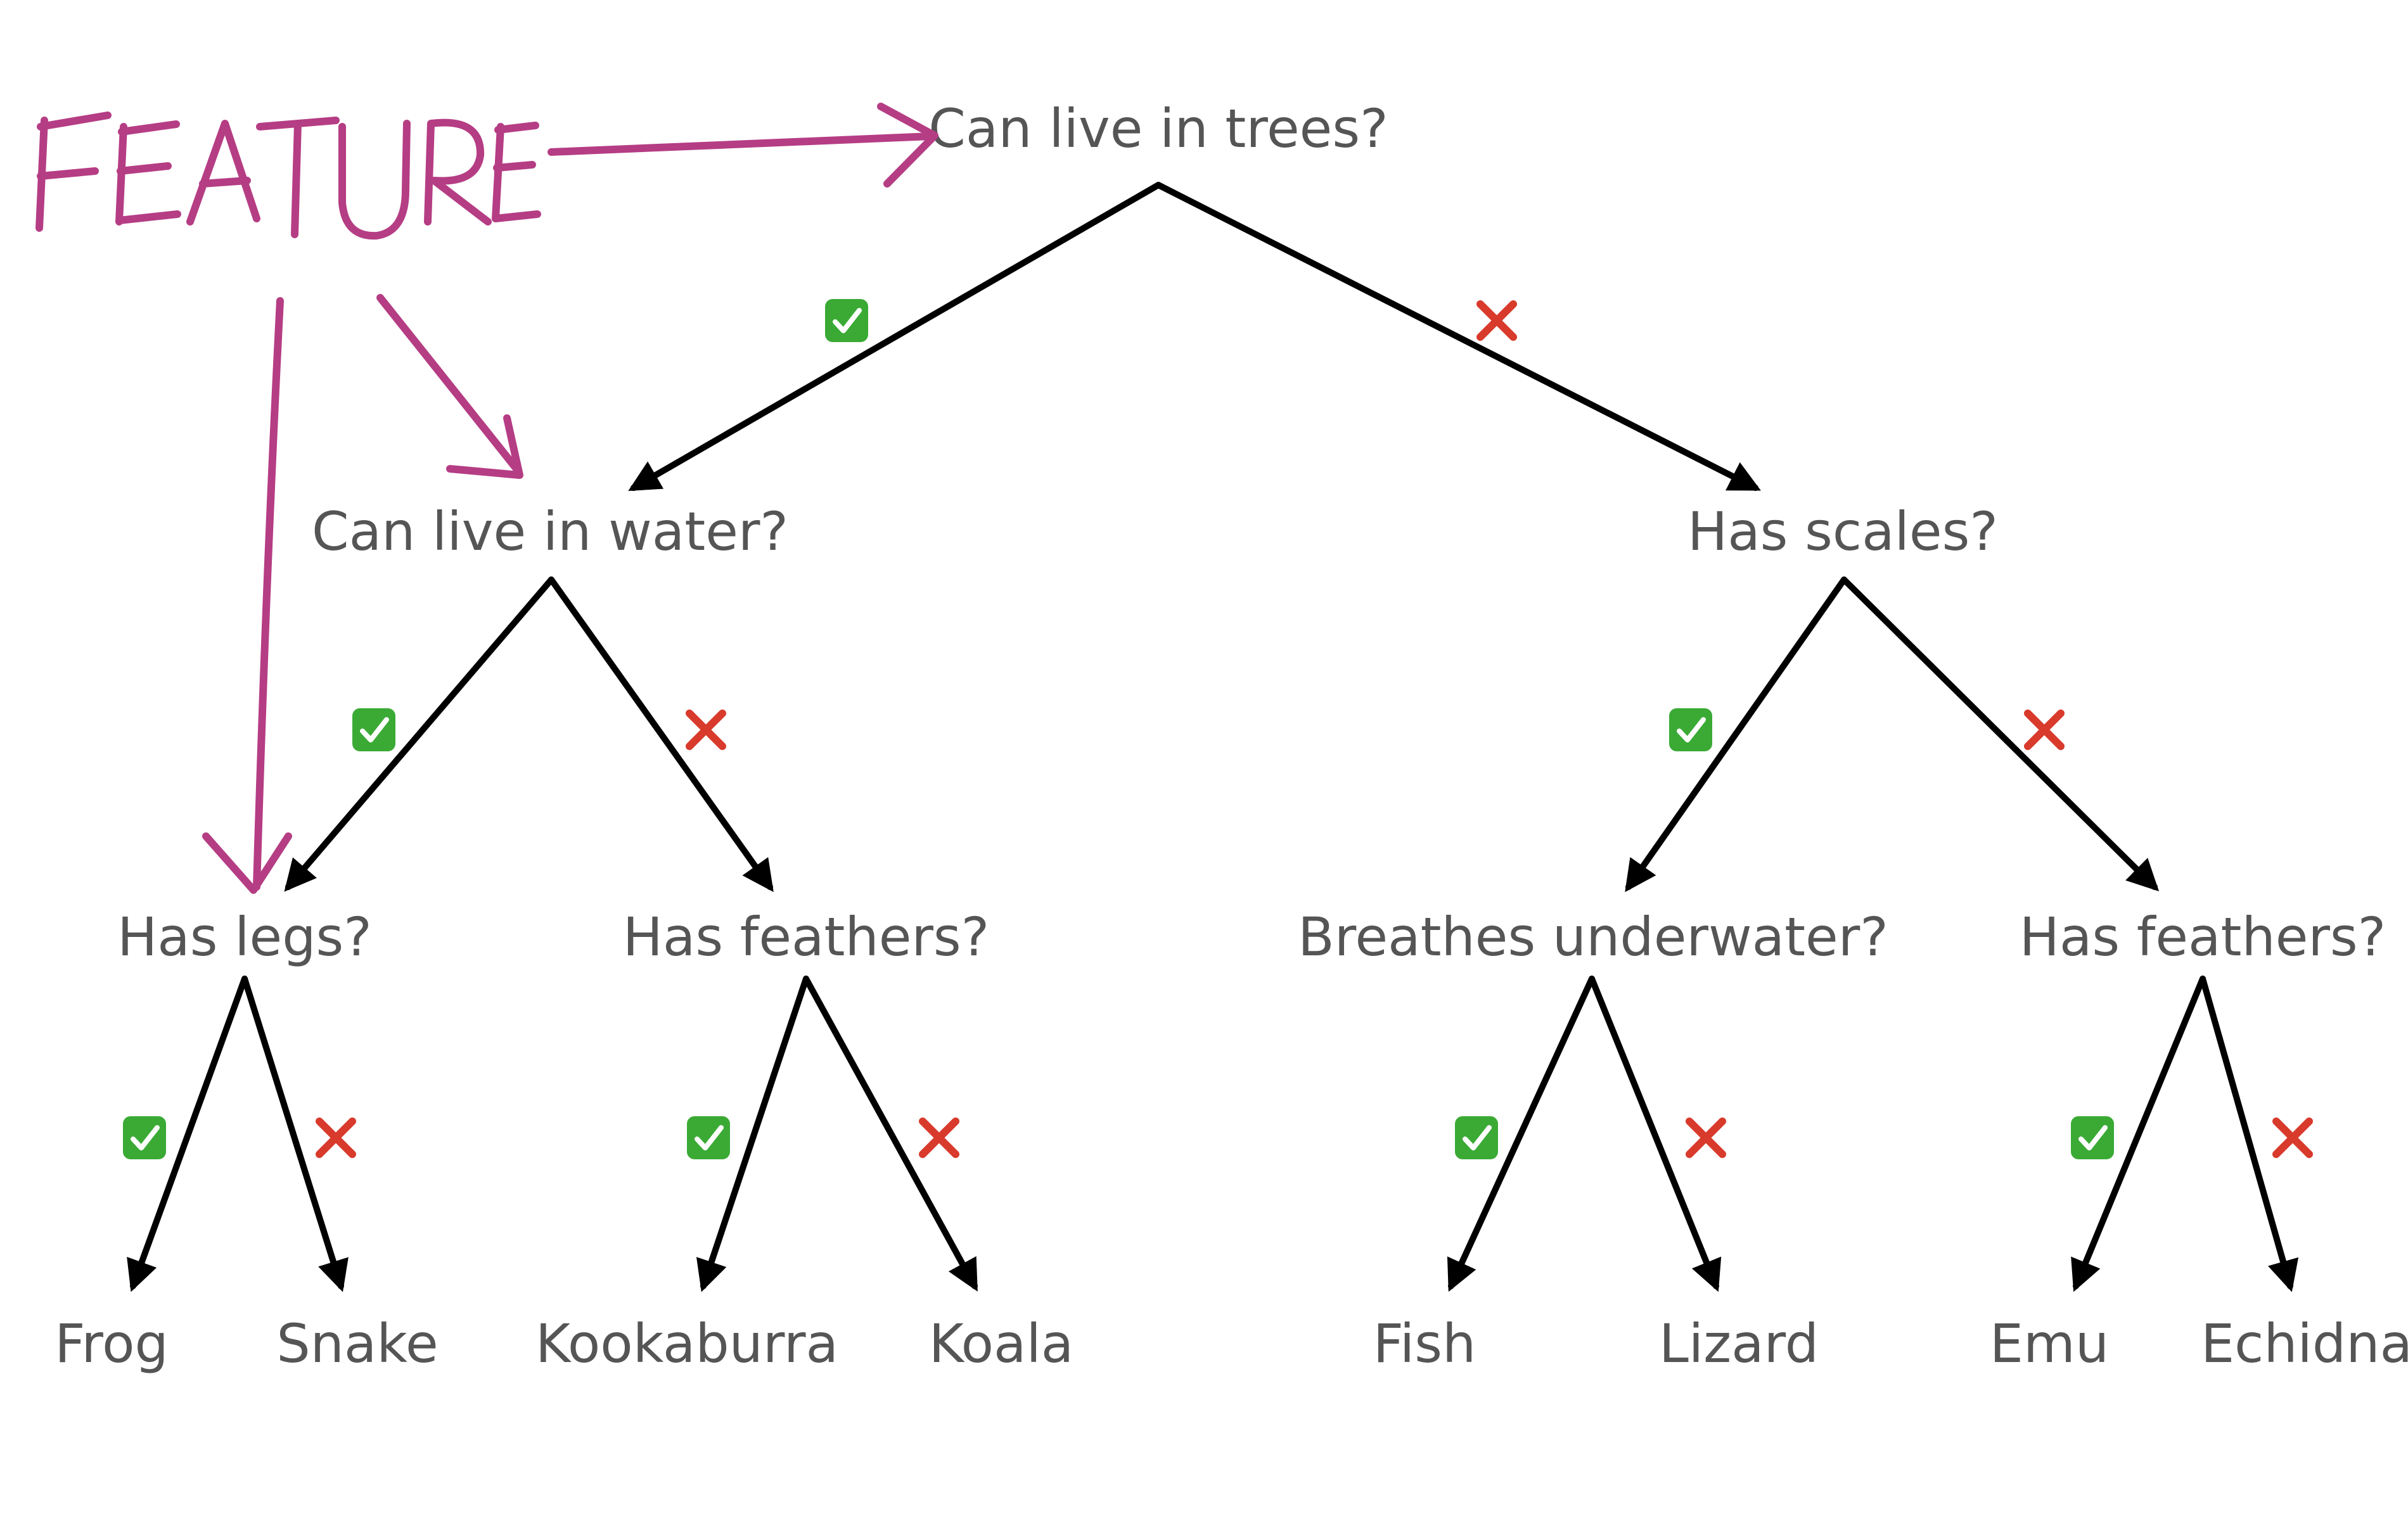  Describe the element at coordinates (449, 386) in the screenshot. I see `feature-arrow-to-water` at that location.